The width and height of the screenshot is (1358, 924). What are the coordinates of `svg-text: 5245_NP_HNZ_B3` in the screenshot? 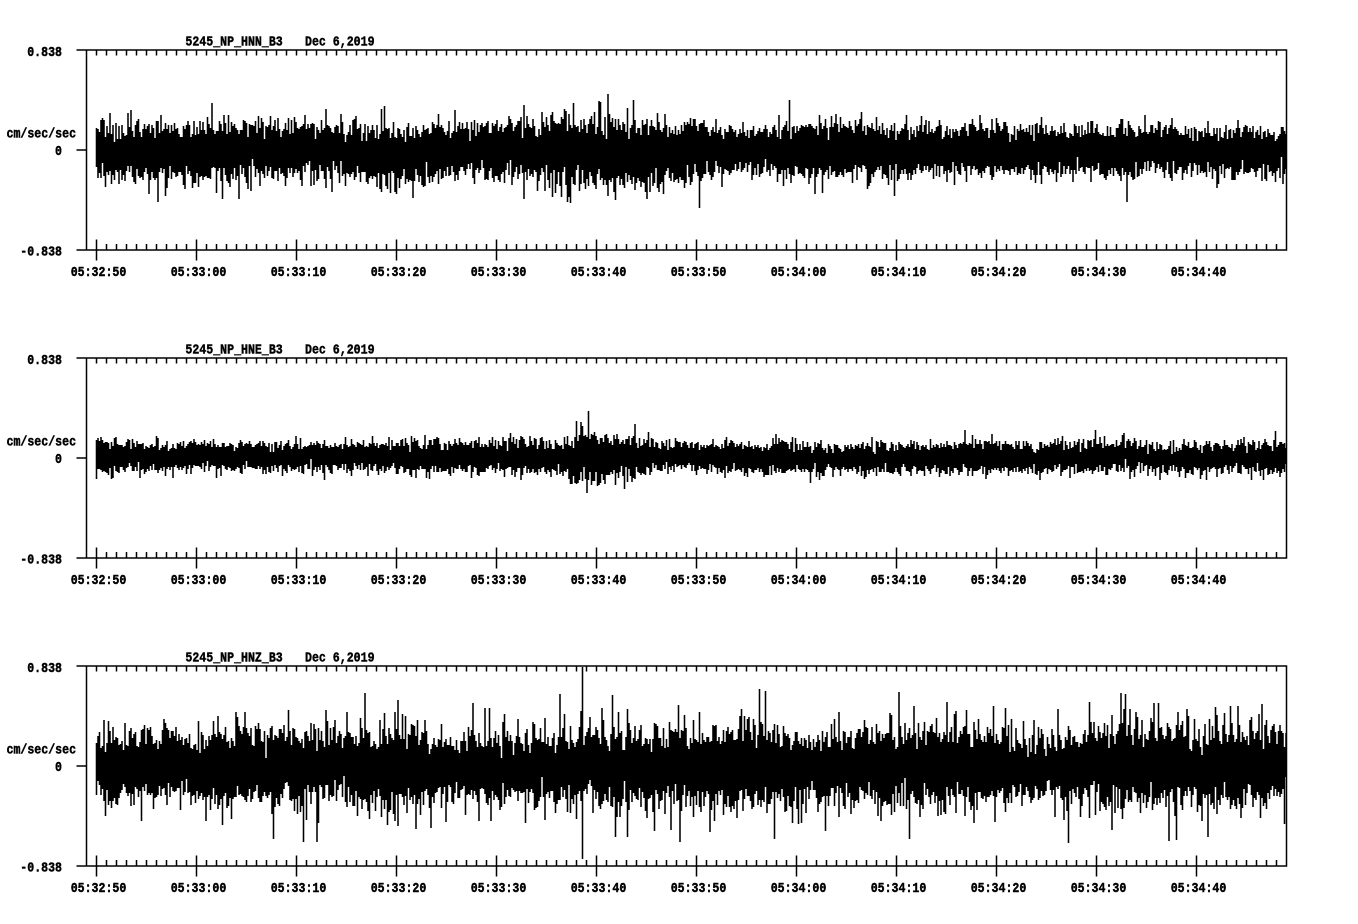 It's located at (234, 657).